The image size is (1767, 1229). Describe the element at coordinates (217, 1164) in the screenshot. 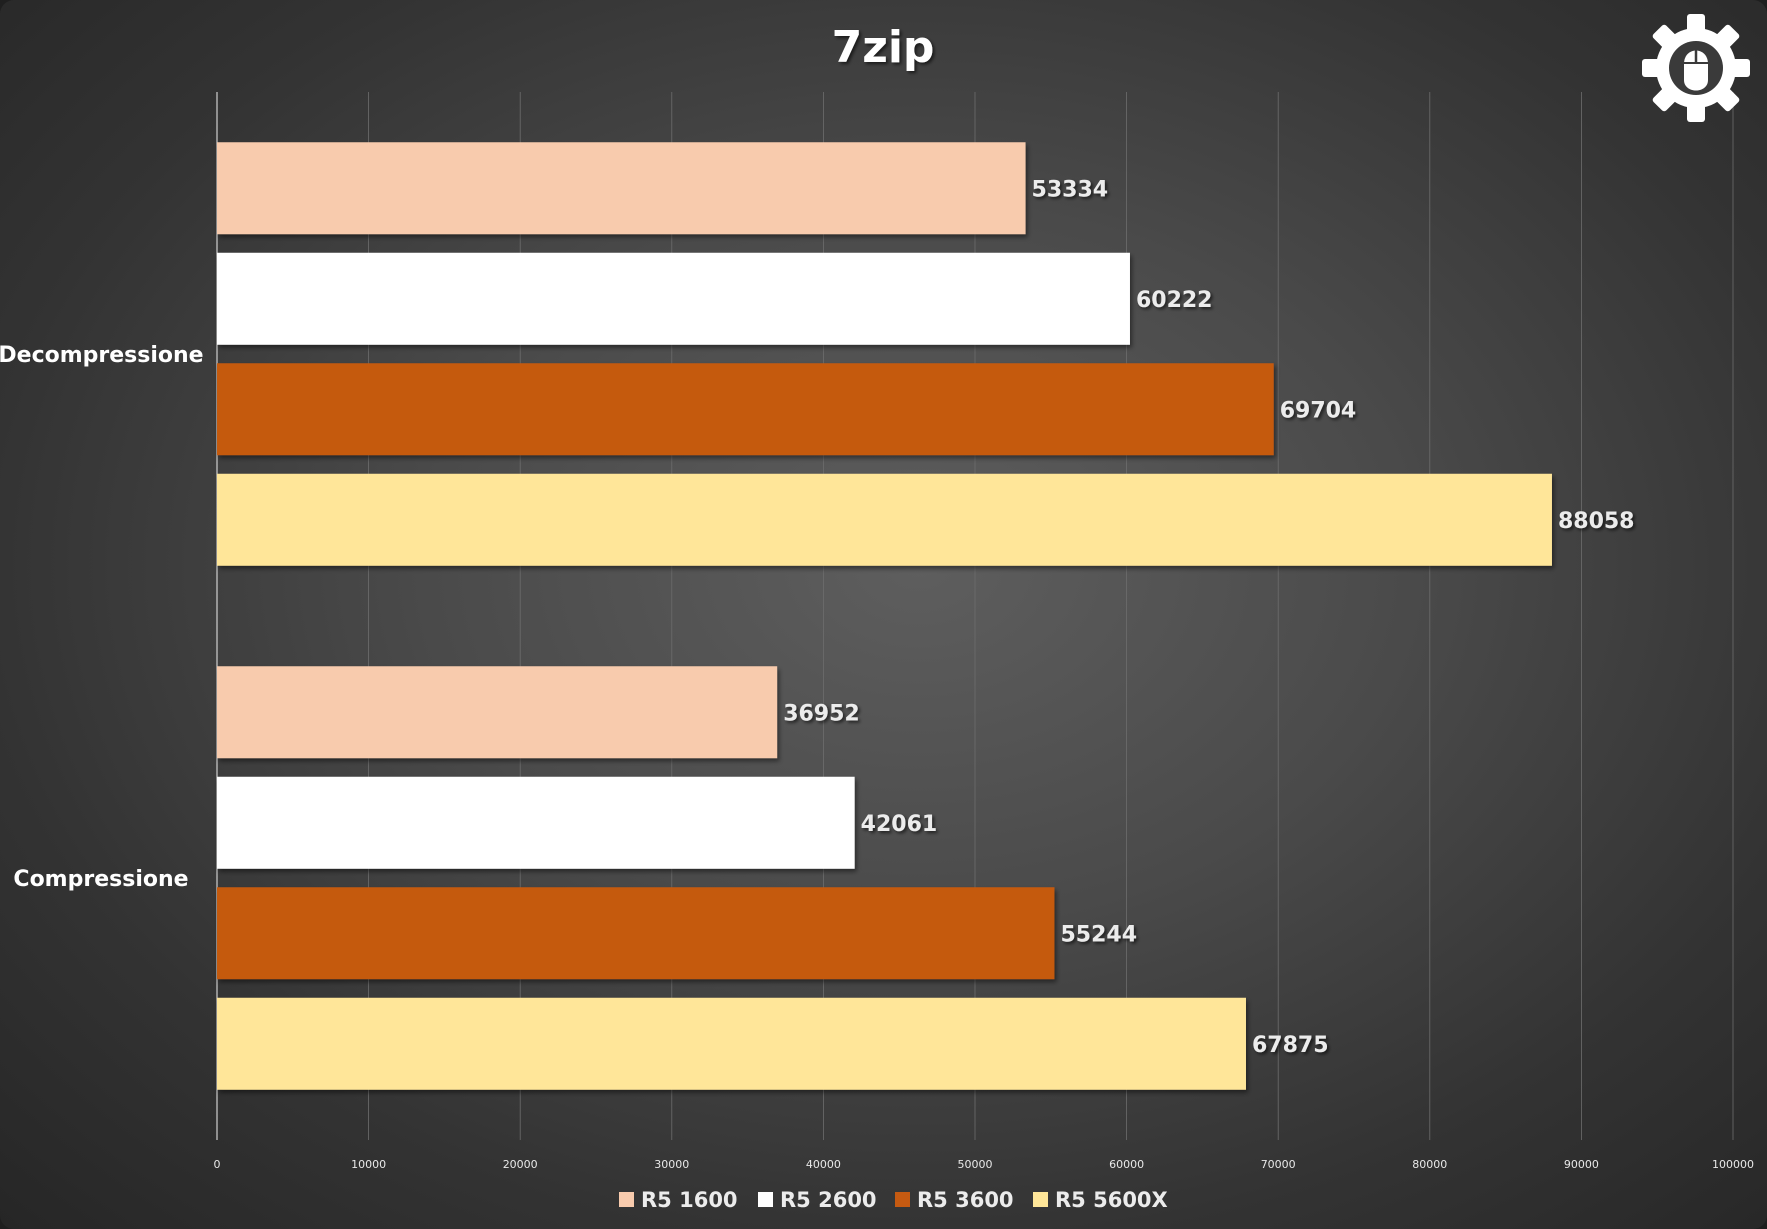

I see `x-tick-label: 0` at that location.